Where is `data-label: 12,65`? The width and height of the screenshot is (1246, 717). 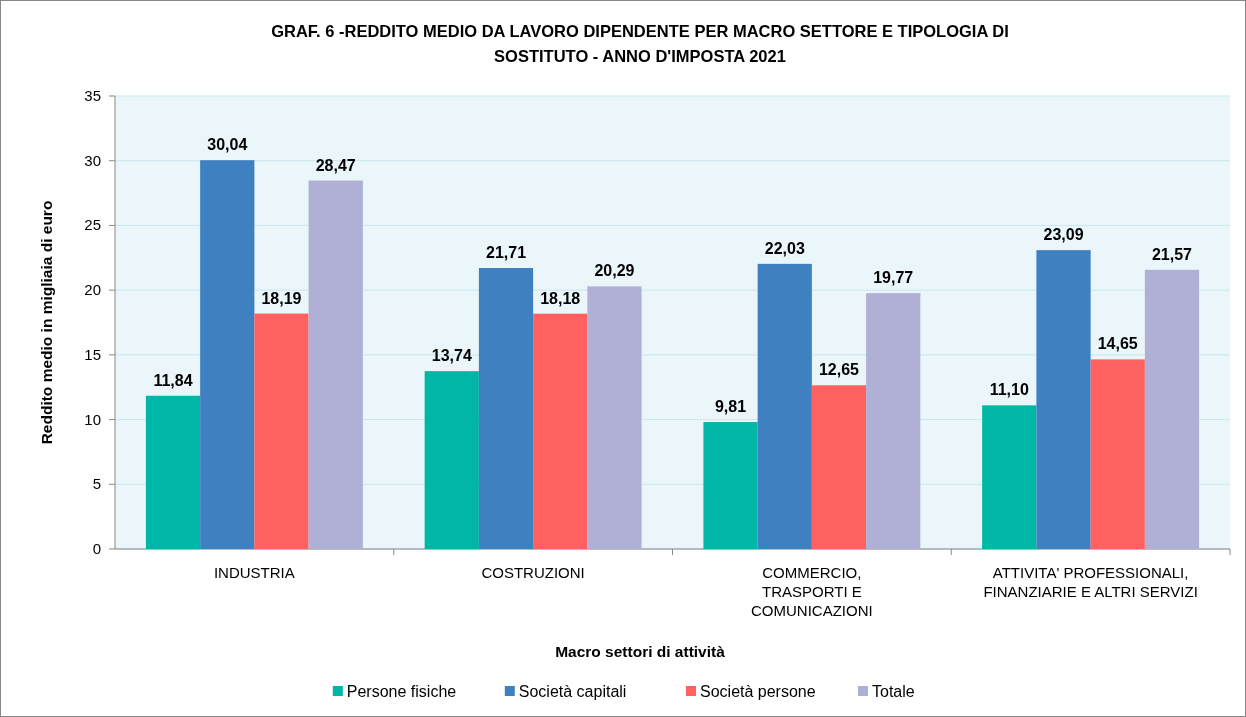 data-label: 12,65 is located at coordinates (839, 370).